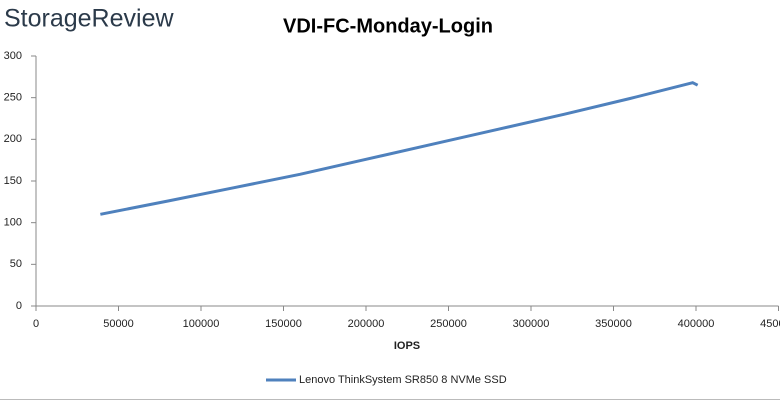 Image resolution: width=780 pixels, height=401 pixels. I want to click on chart-title: VDI-FC-Monday-Login, so click(388, 26).